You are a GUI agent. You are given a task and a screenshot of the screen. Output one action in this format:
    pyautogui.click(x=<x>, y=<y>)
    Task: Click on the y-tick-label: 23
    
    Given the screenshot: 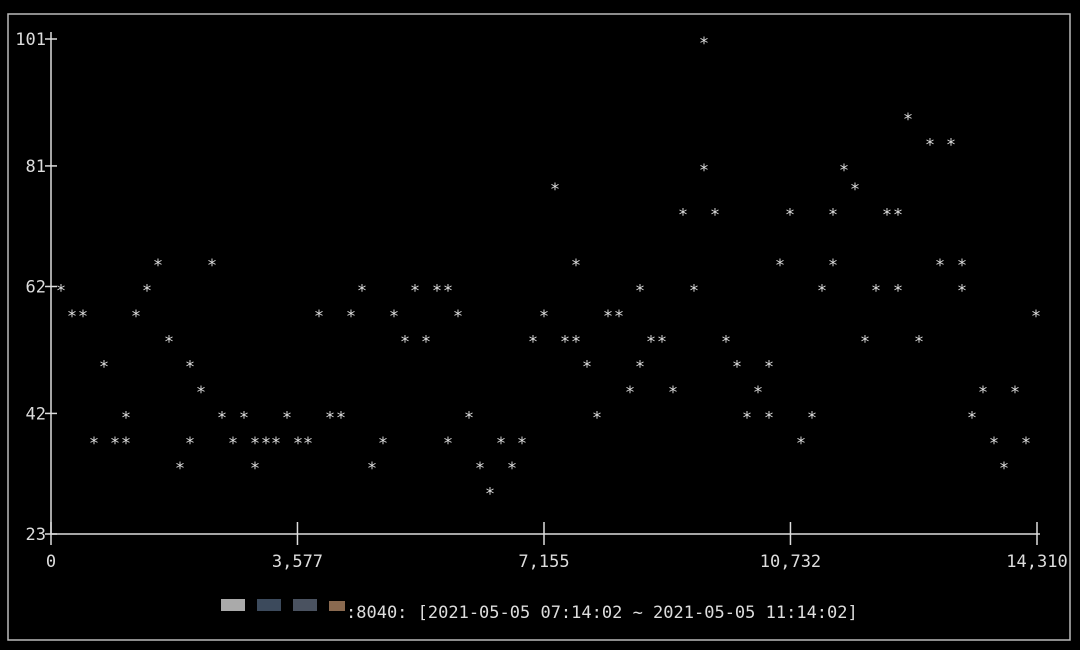 What is the action you would take?
    pyautogui.click(x=36, y=535)
    